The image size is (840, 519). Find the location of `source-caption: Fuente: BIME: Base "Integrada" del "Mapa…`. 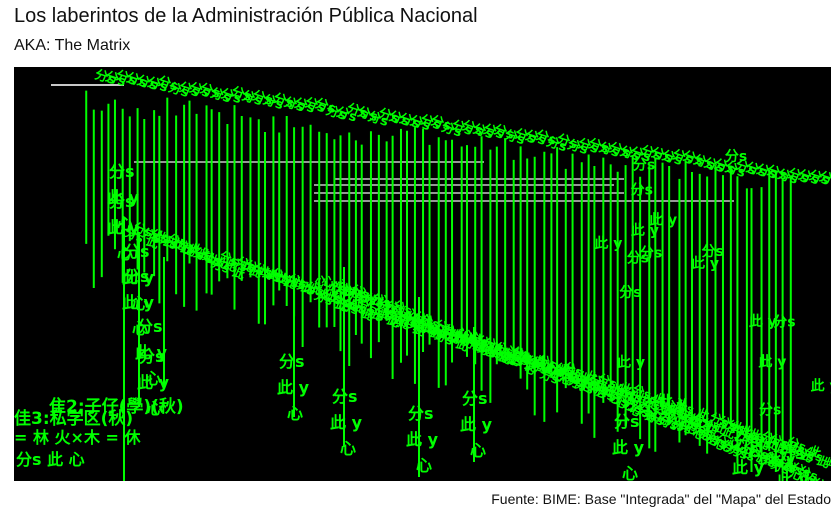

source-caption: Fuente: BIME: Base "Integrada" del "Mapa… is located at coordinates (661, 499).